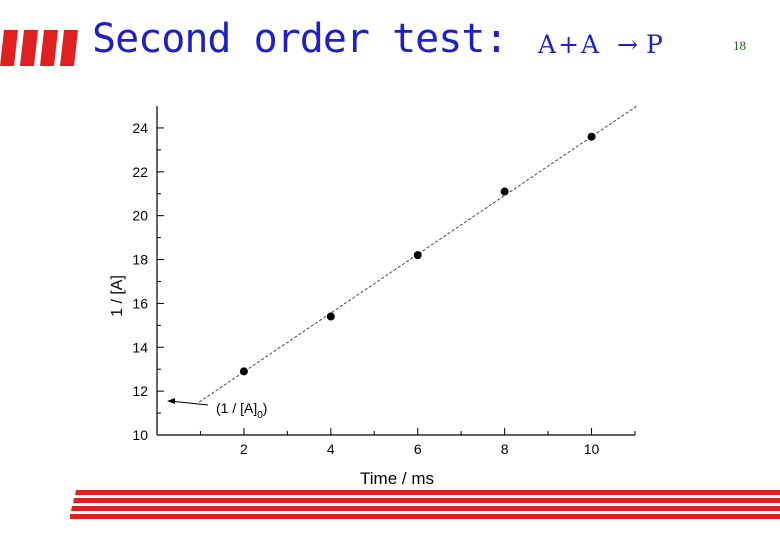 Image resolution: width=780 pixels, height=540 pixels. Describe the element at coordinates (591, 44) in the screenshot. I see `reactant-a-2: A` at that location.